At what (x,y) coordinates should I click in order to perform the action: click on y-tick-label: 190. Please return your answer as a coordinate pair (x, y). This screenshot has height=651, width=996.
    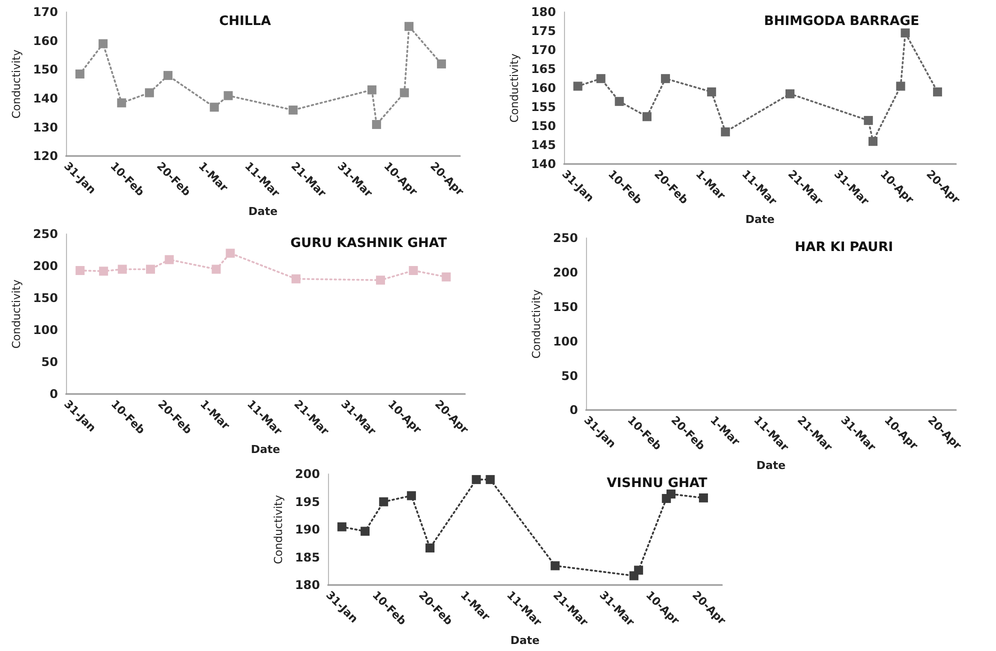
    Looking at the image, I should click on (307, 529).